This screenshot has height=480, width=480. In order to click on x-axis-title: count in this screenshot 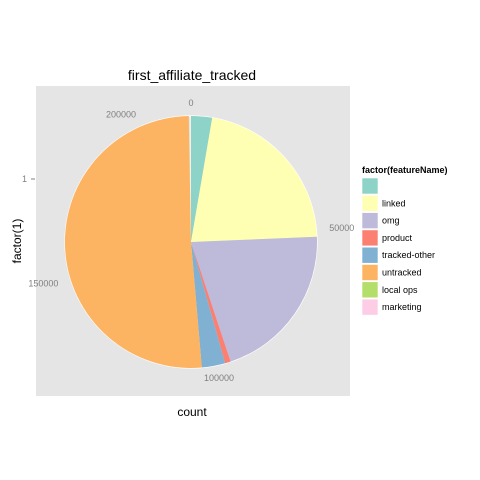, I will do `click(192, 412)`.